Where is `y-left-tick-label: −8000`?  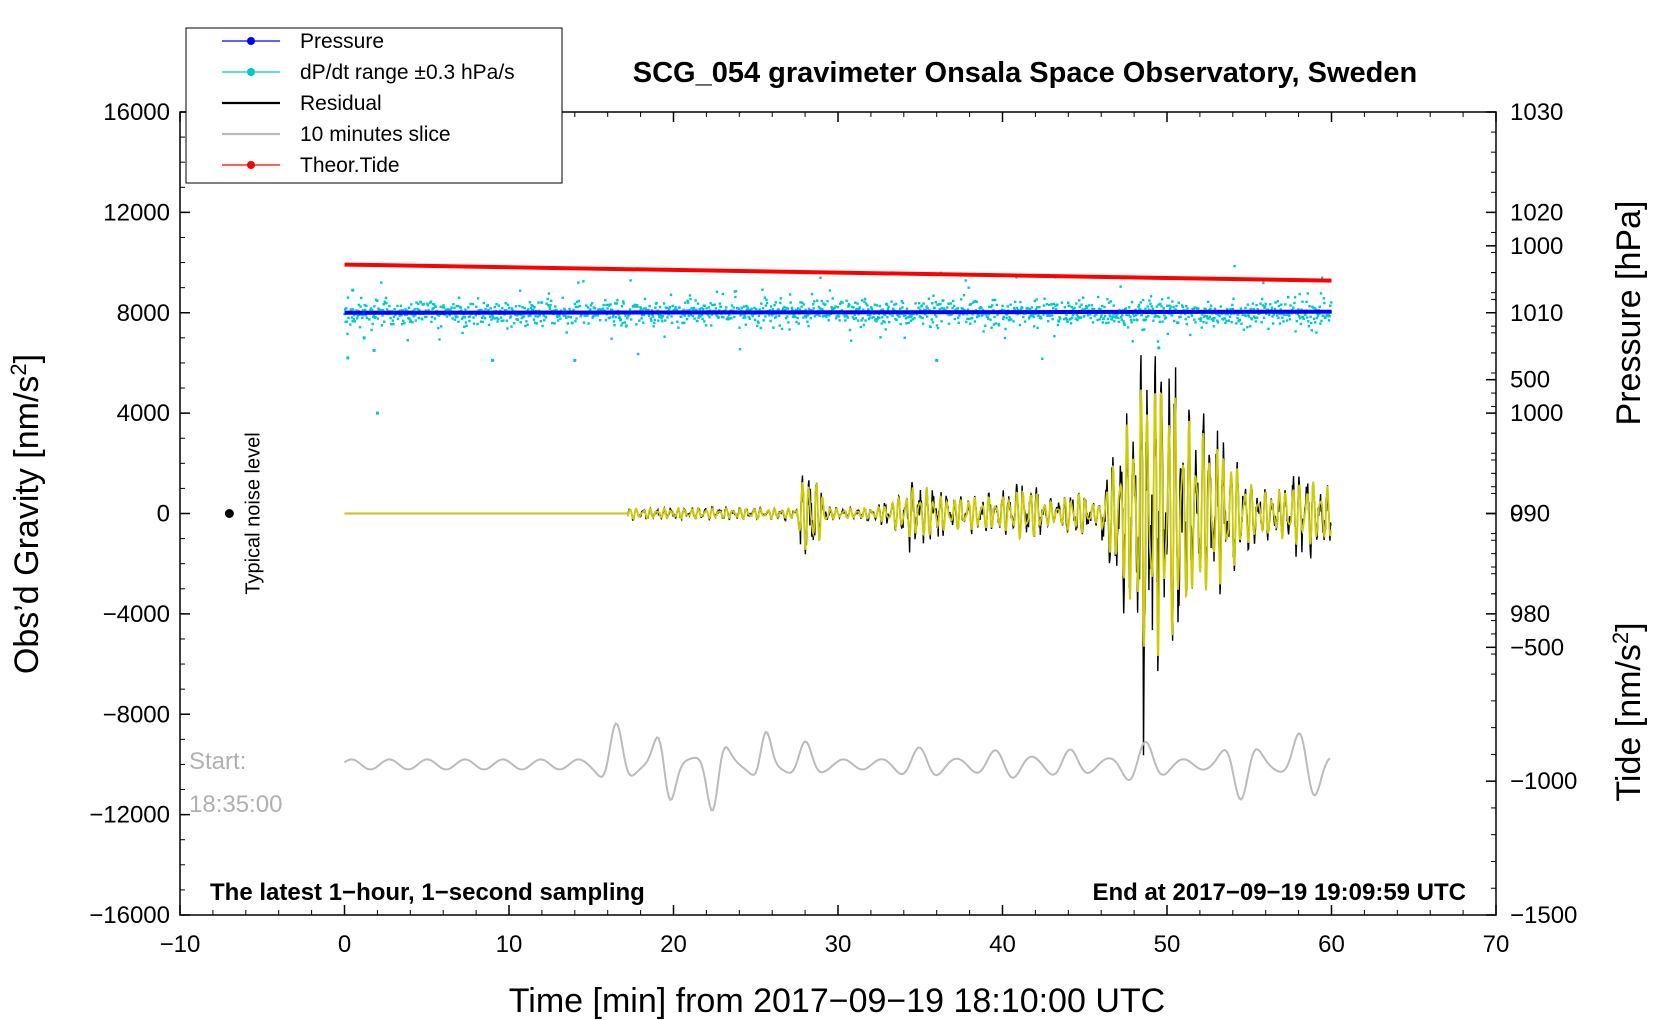 y-left-tick-label: −8000 is located at coordinates (136, 714).